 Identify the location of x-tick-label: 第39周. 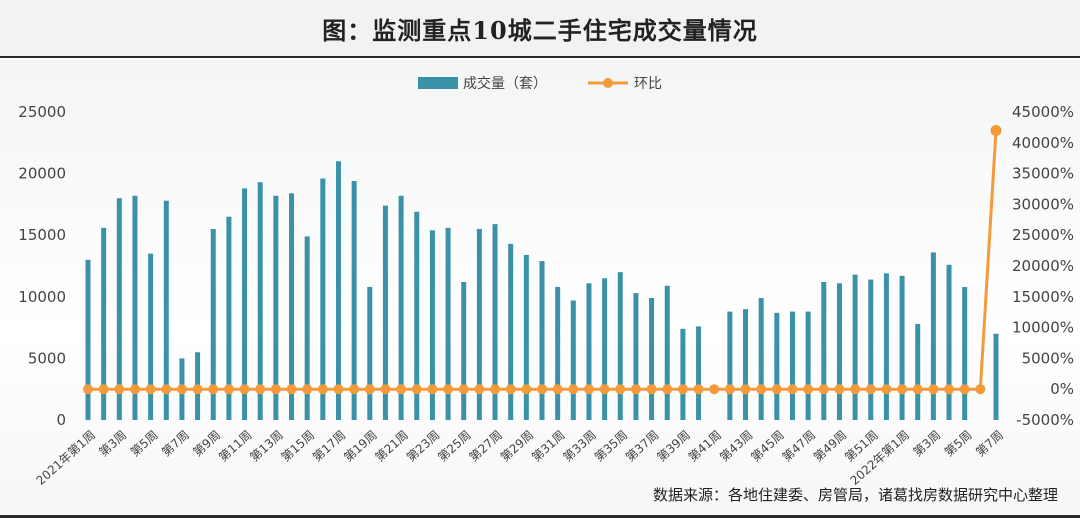
(673, 446).